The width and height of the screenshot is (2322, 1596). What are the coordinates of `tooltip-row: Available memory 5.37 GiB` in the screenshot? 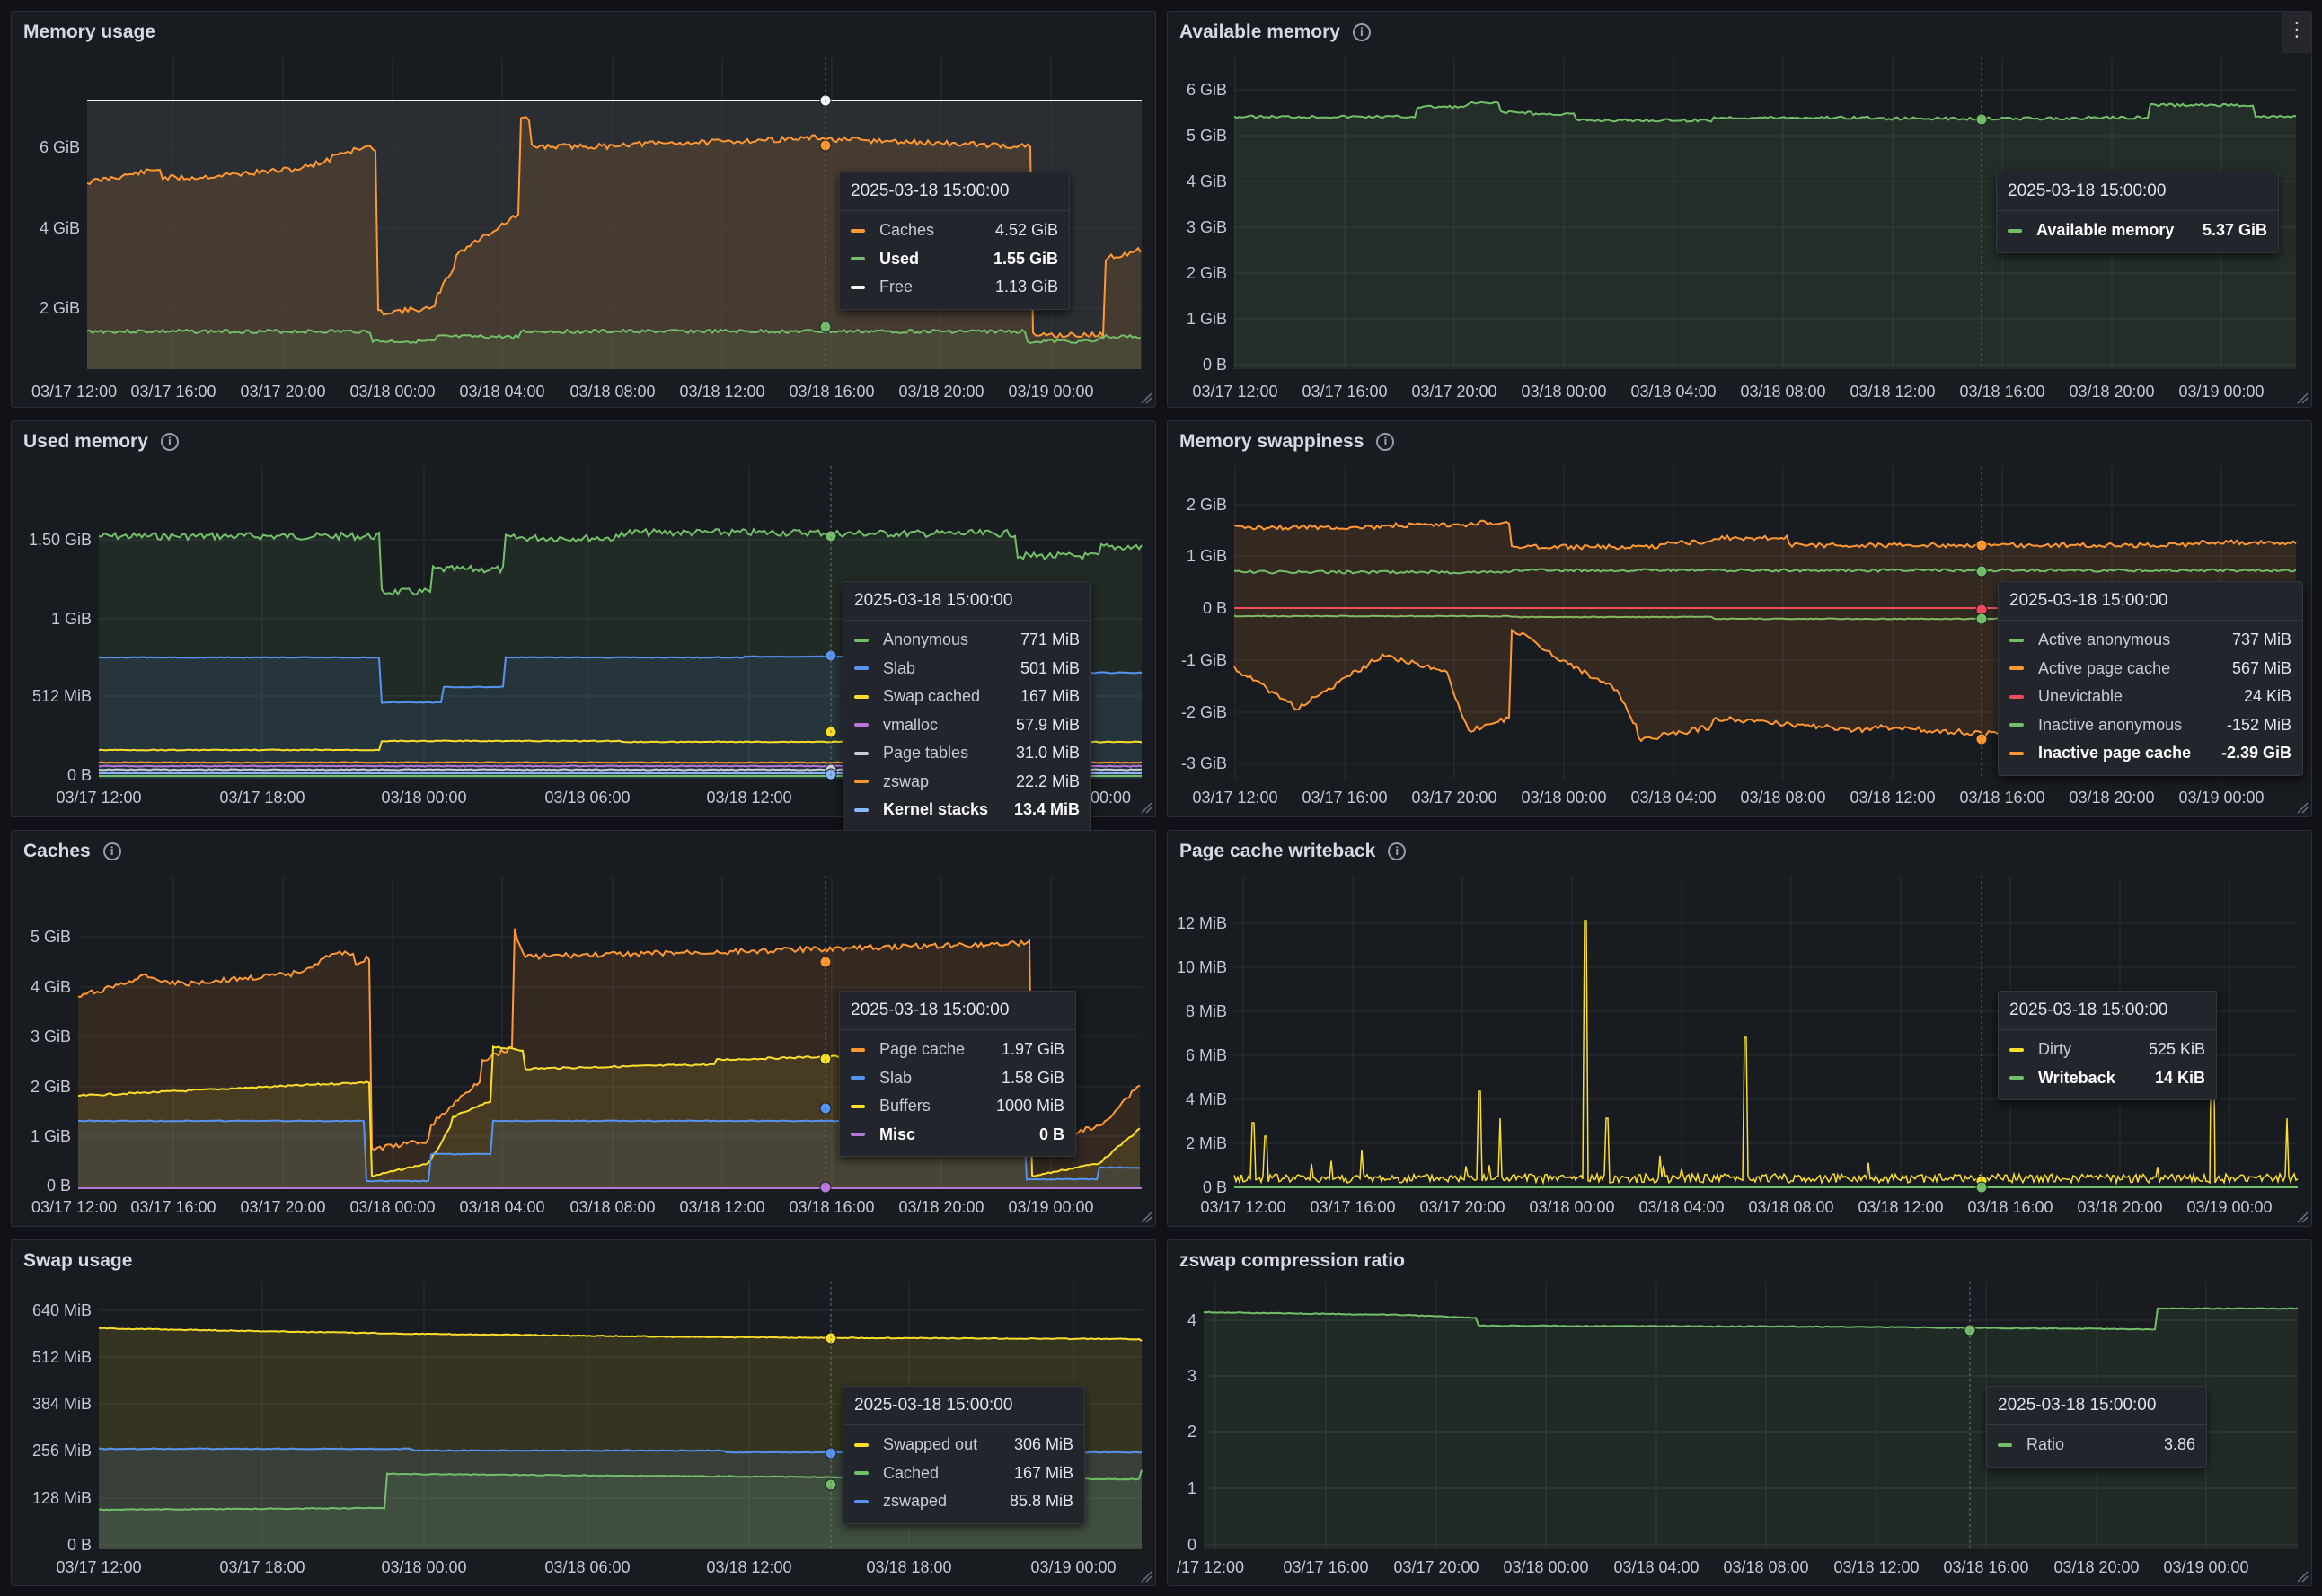 It's located at (2137, 230).